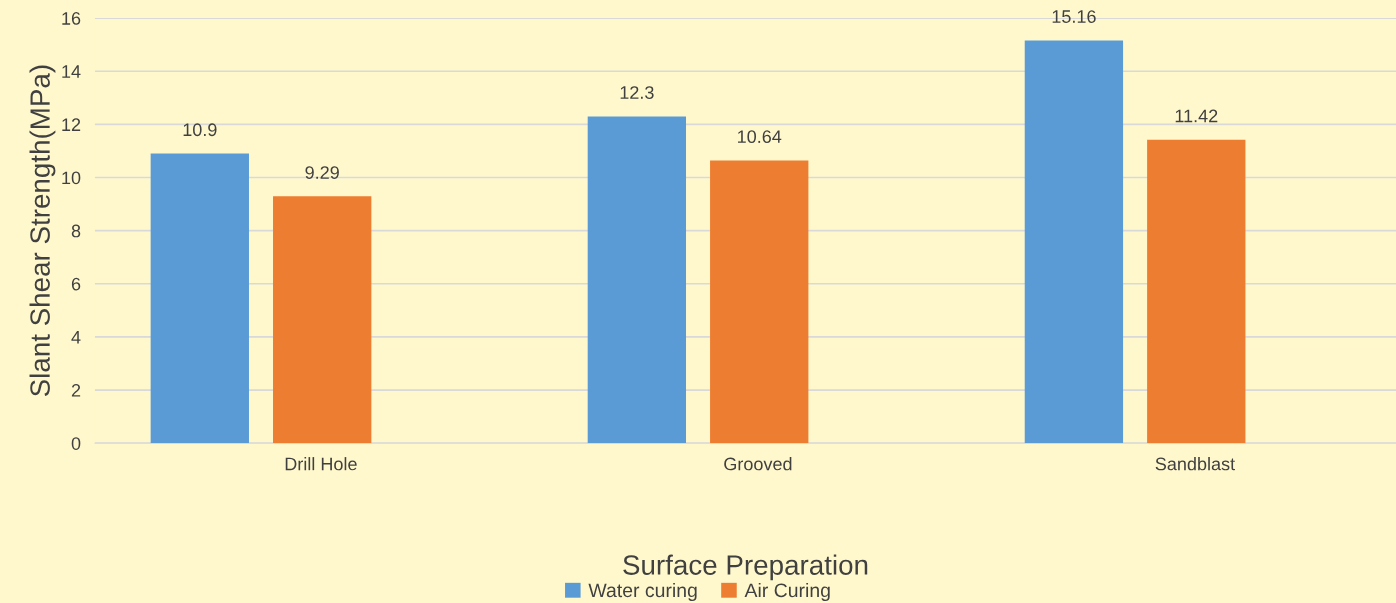  Describe the element at coordinates (637, 92) in the screenshot. I see `data-label: 12.3` at that location.